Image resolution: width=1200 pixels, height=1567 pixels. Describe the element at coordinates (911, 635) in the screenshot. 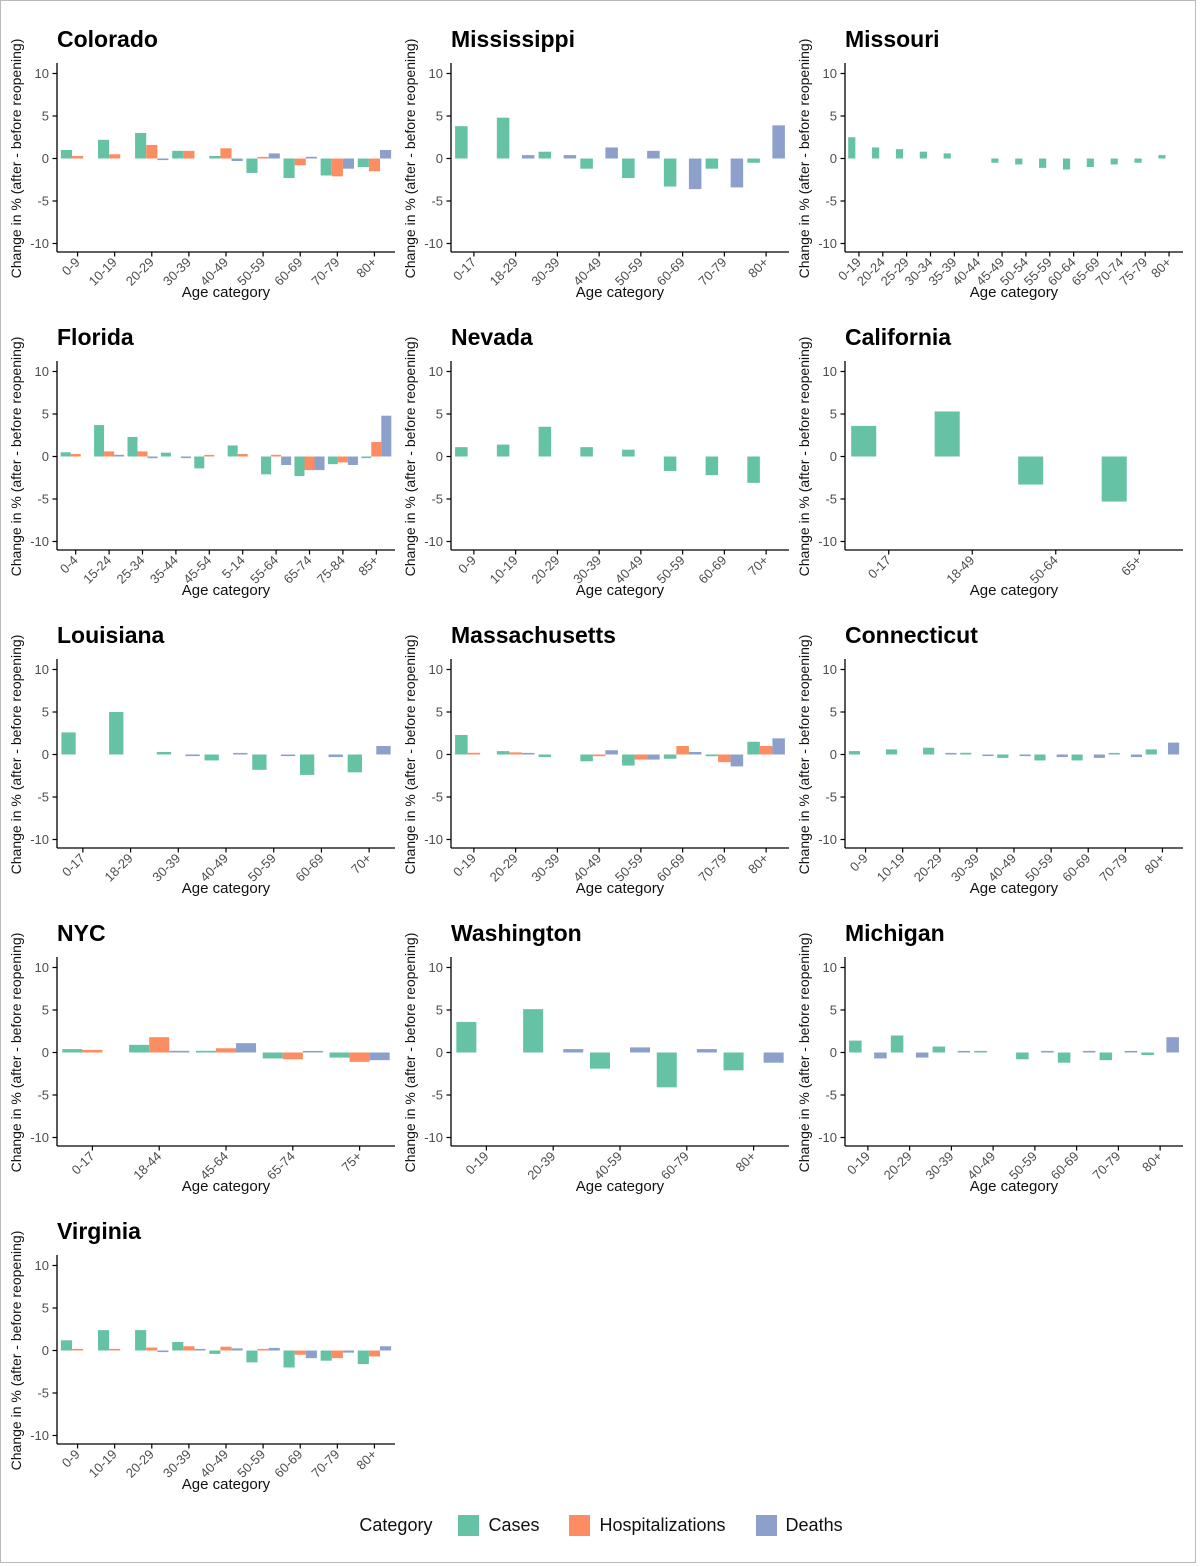

I see `panel-title: Connecticut` at that location.